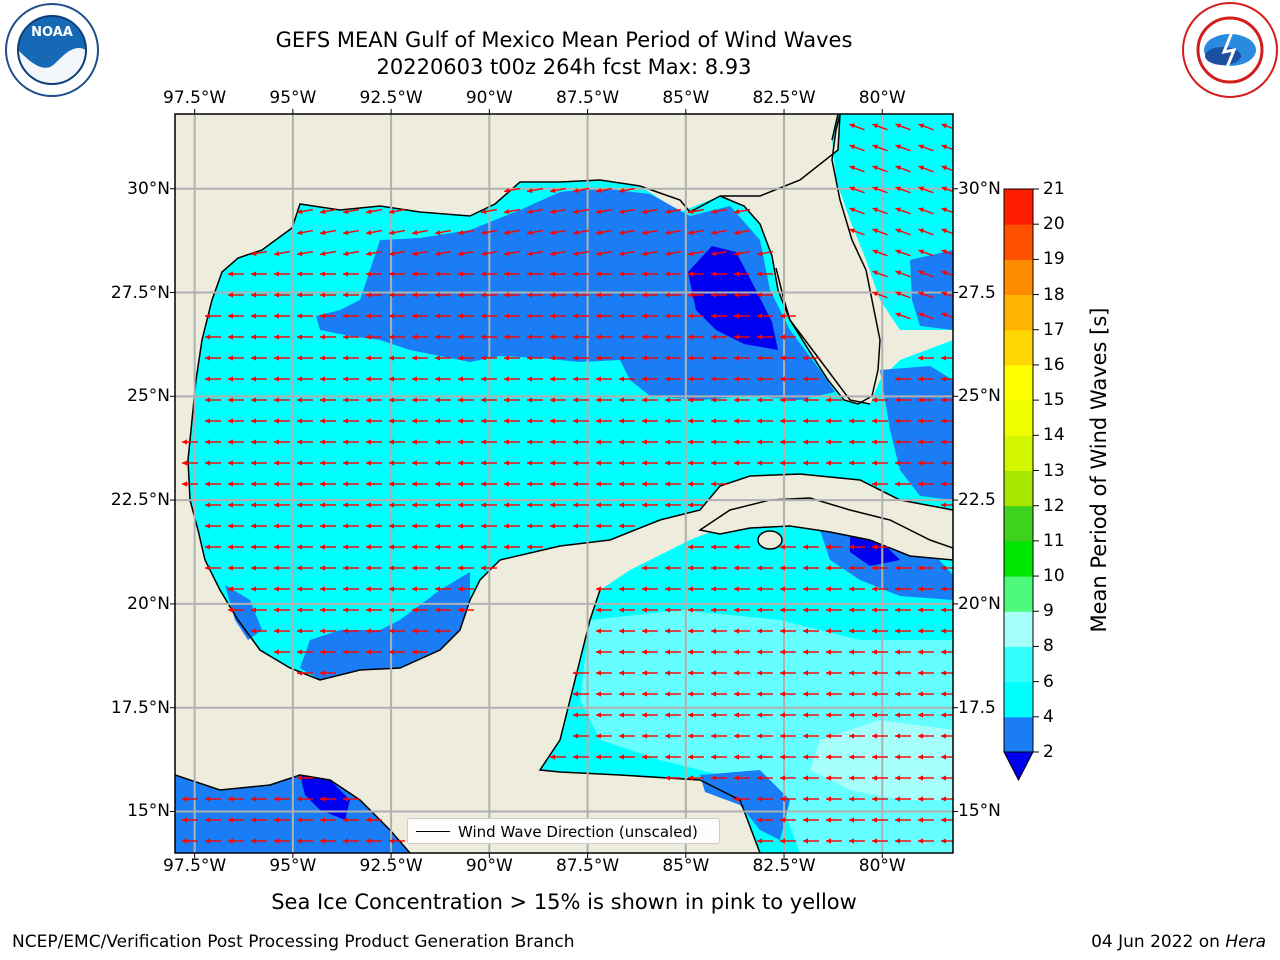 The width and height of the screenshot is (1280, 960). I want to click on lon-label-top-4: 87.5°W, so click(587, 98).